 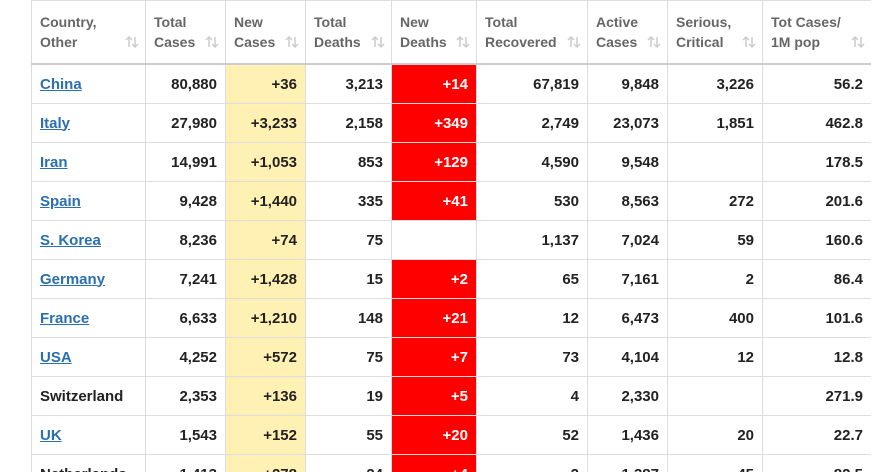 I want to click on data-cell: 4, so click(x=532, y=396).